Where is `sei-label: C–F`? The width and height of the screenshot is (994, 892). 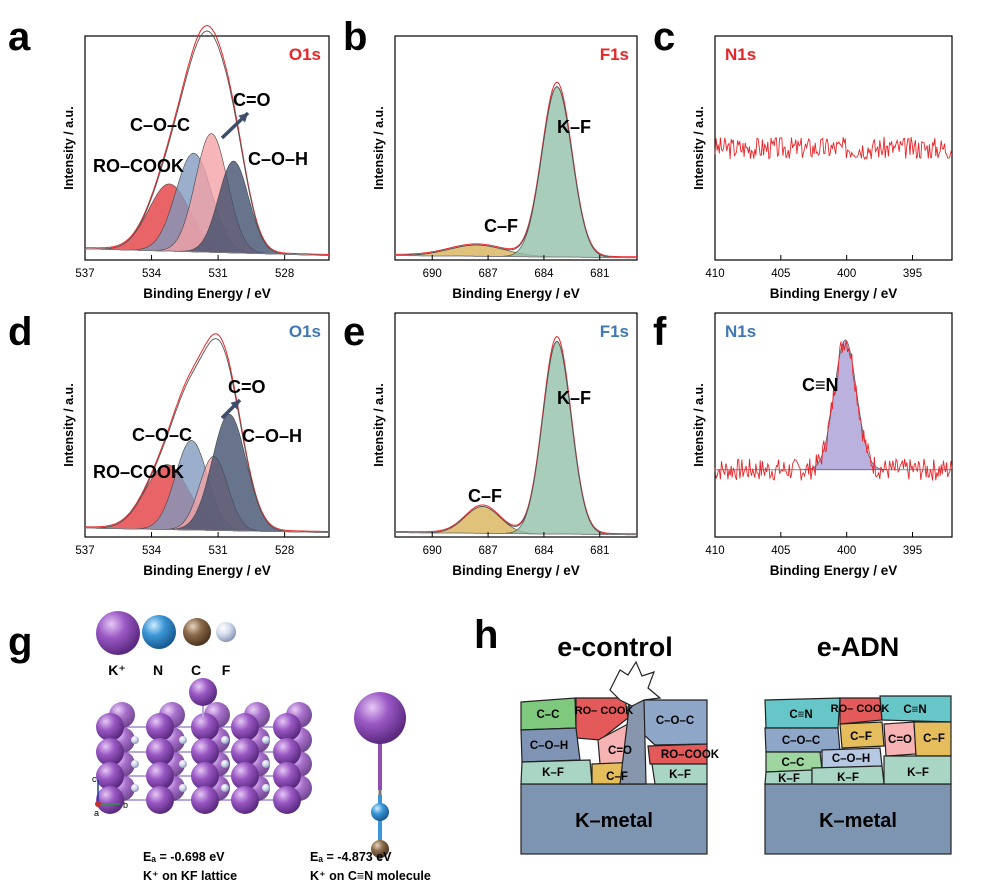
sei-label: C–F is located at coordinates (861, 737).